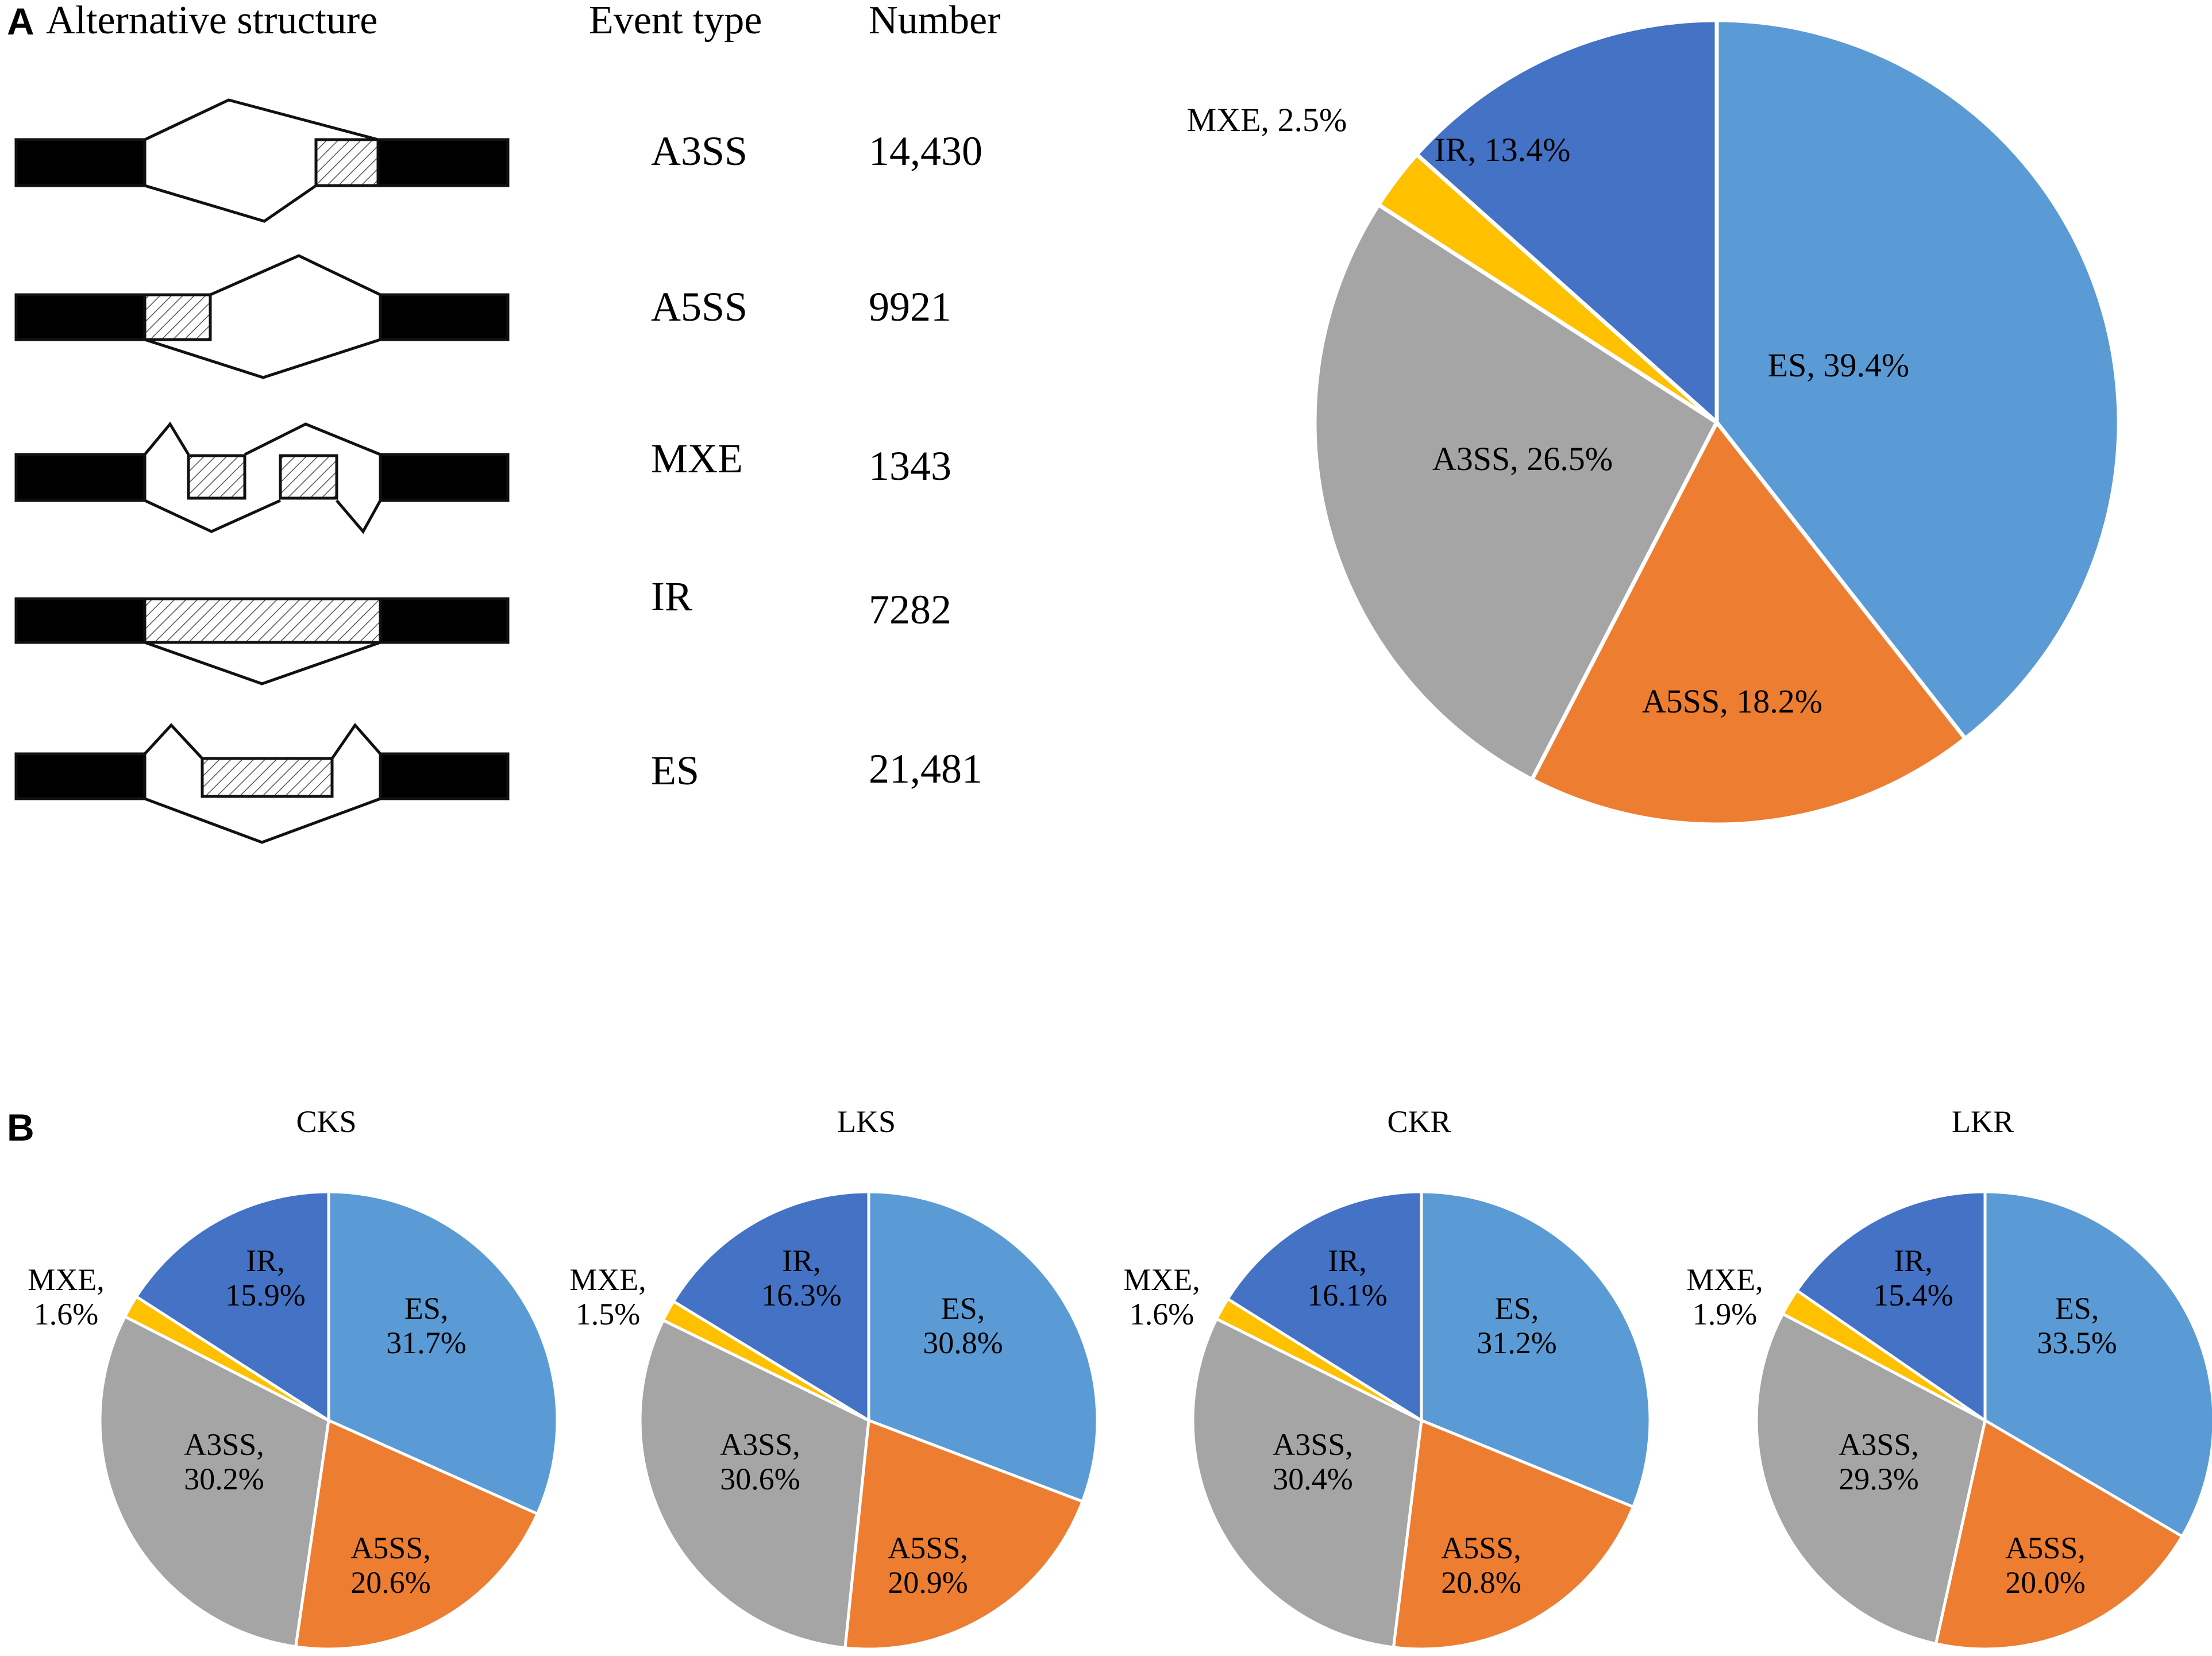  What do you see at coordinates (1983, 1121) in the screenshot?
I see `pie-title-lkr: LKR` at bounding box center [1983, 1121].